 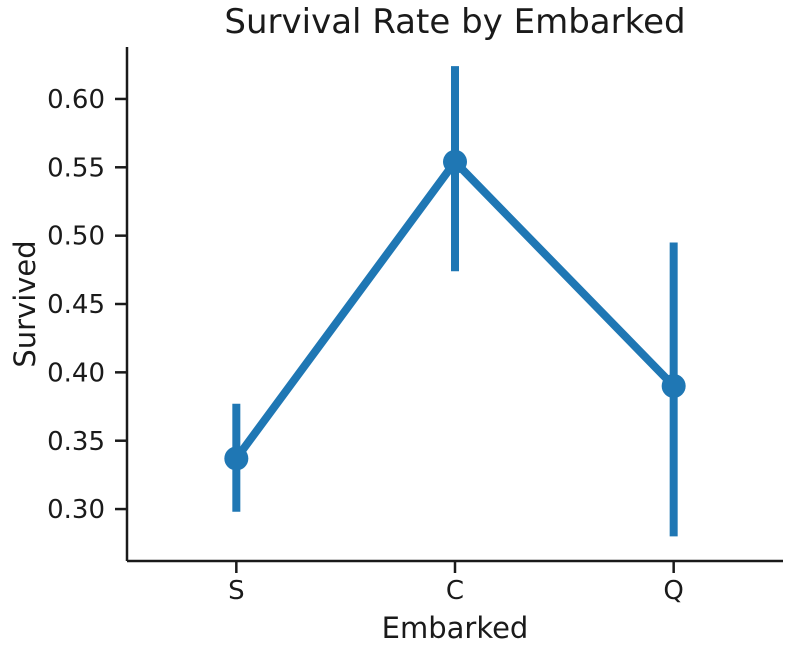 What do you see at coordinates (25, 304) in the screenshot?
I see `y-axis-label: Survived` at bounding box center [25, 304].